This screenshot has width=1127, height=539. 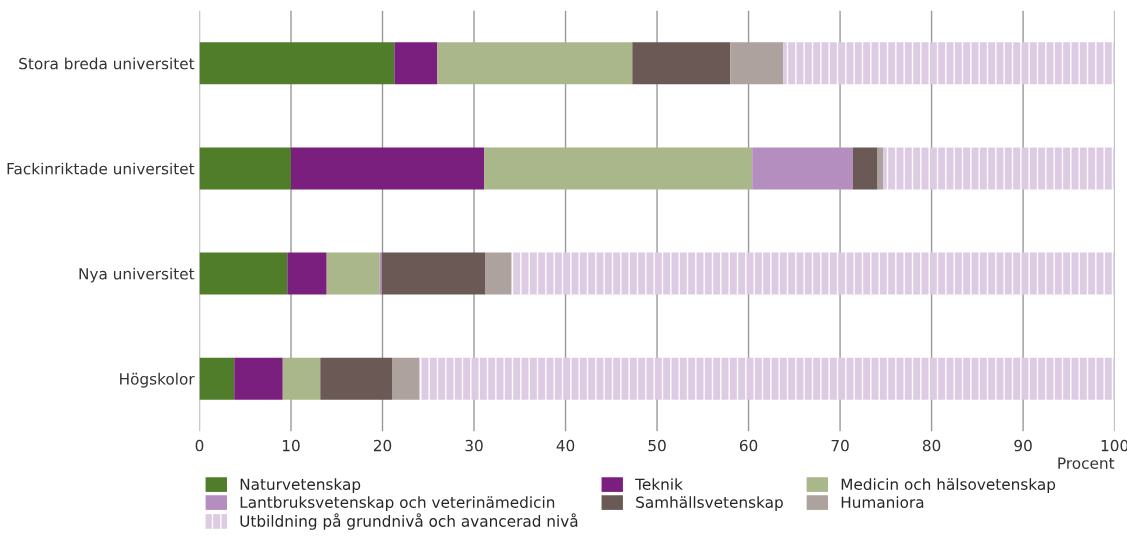 What do you see at coordinates (931, 445) in the screenshot?
I see `x-tick-label: 80` at bounding box center [931, 445].